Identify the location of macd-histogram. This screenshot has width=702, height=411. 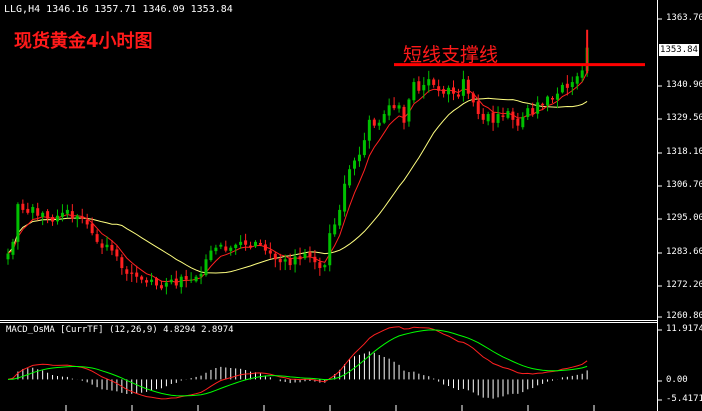
(300, 375).